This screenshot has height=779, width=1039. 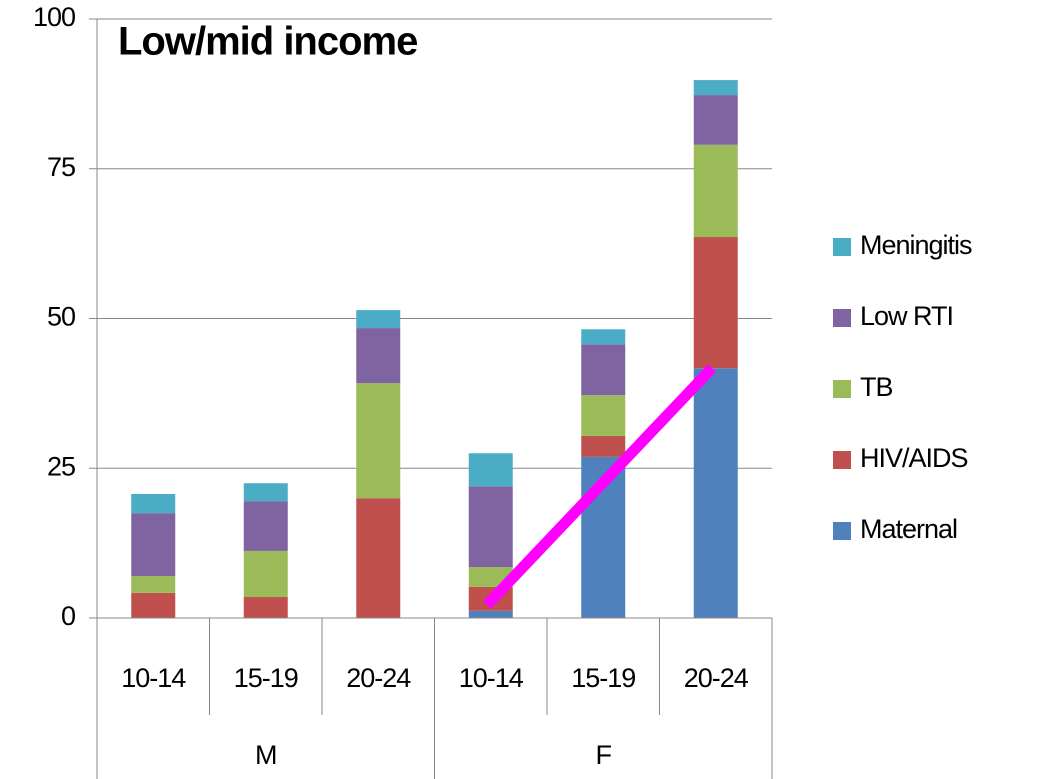 What do you see at coordinates (61, 167) in the screenshot?
I see `y-tick-label: 75` at bounding box center [61, 167].